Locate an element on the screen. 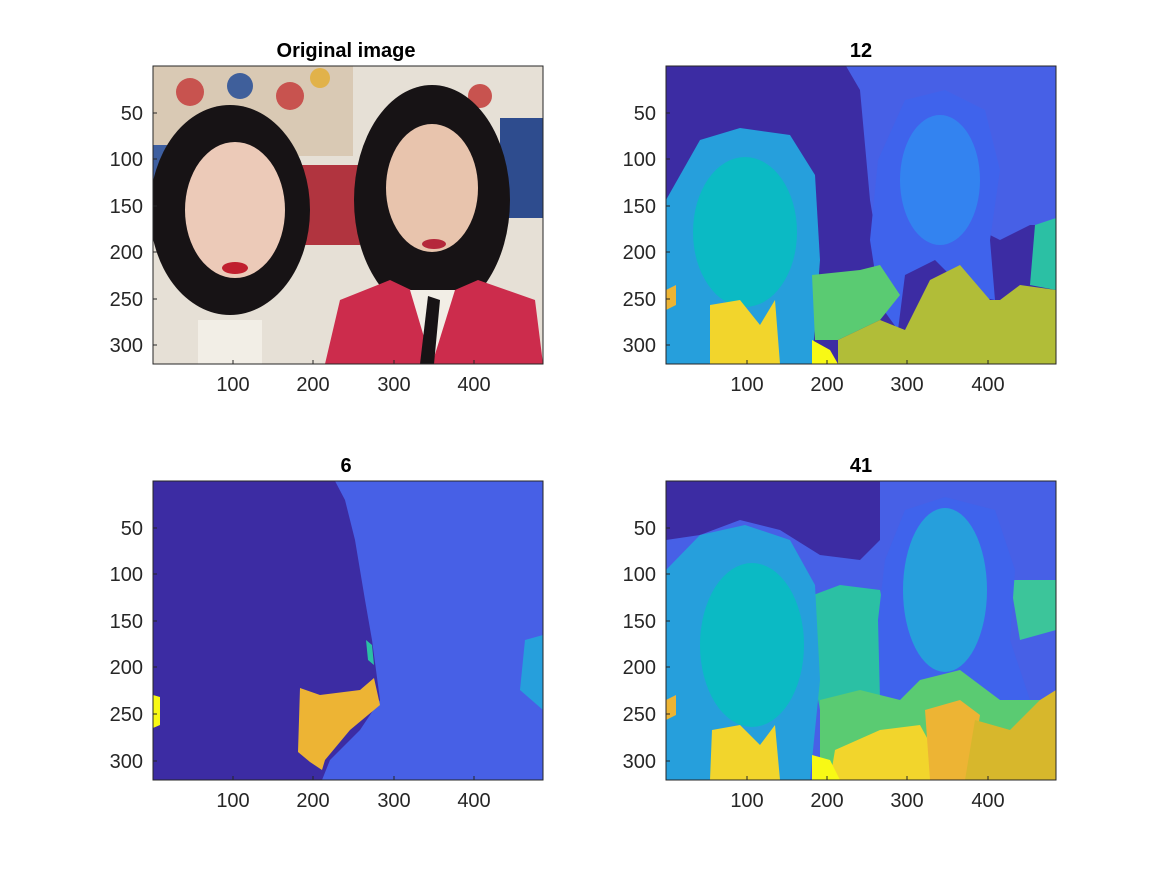 This screenshot has width=1167, height=875. panel-title: 41 is located at coordinates (861, 466).